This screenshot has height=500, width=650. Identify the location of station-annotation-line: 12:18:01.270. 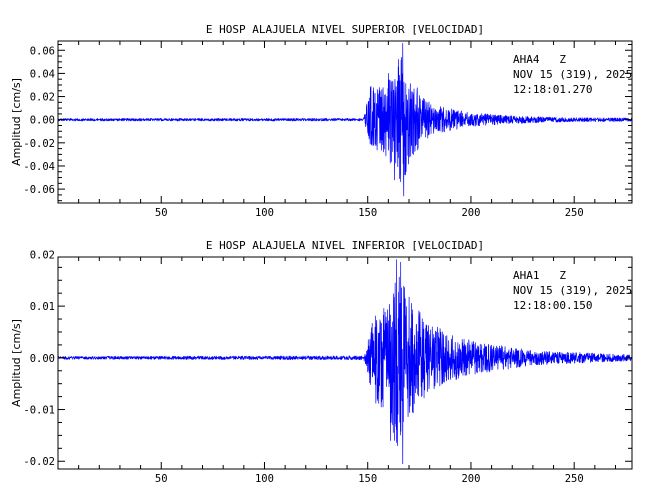
(552, 89).